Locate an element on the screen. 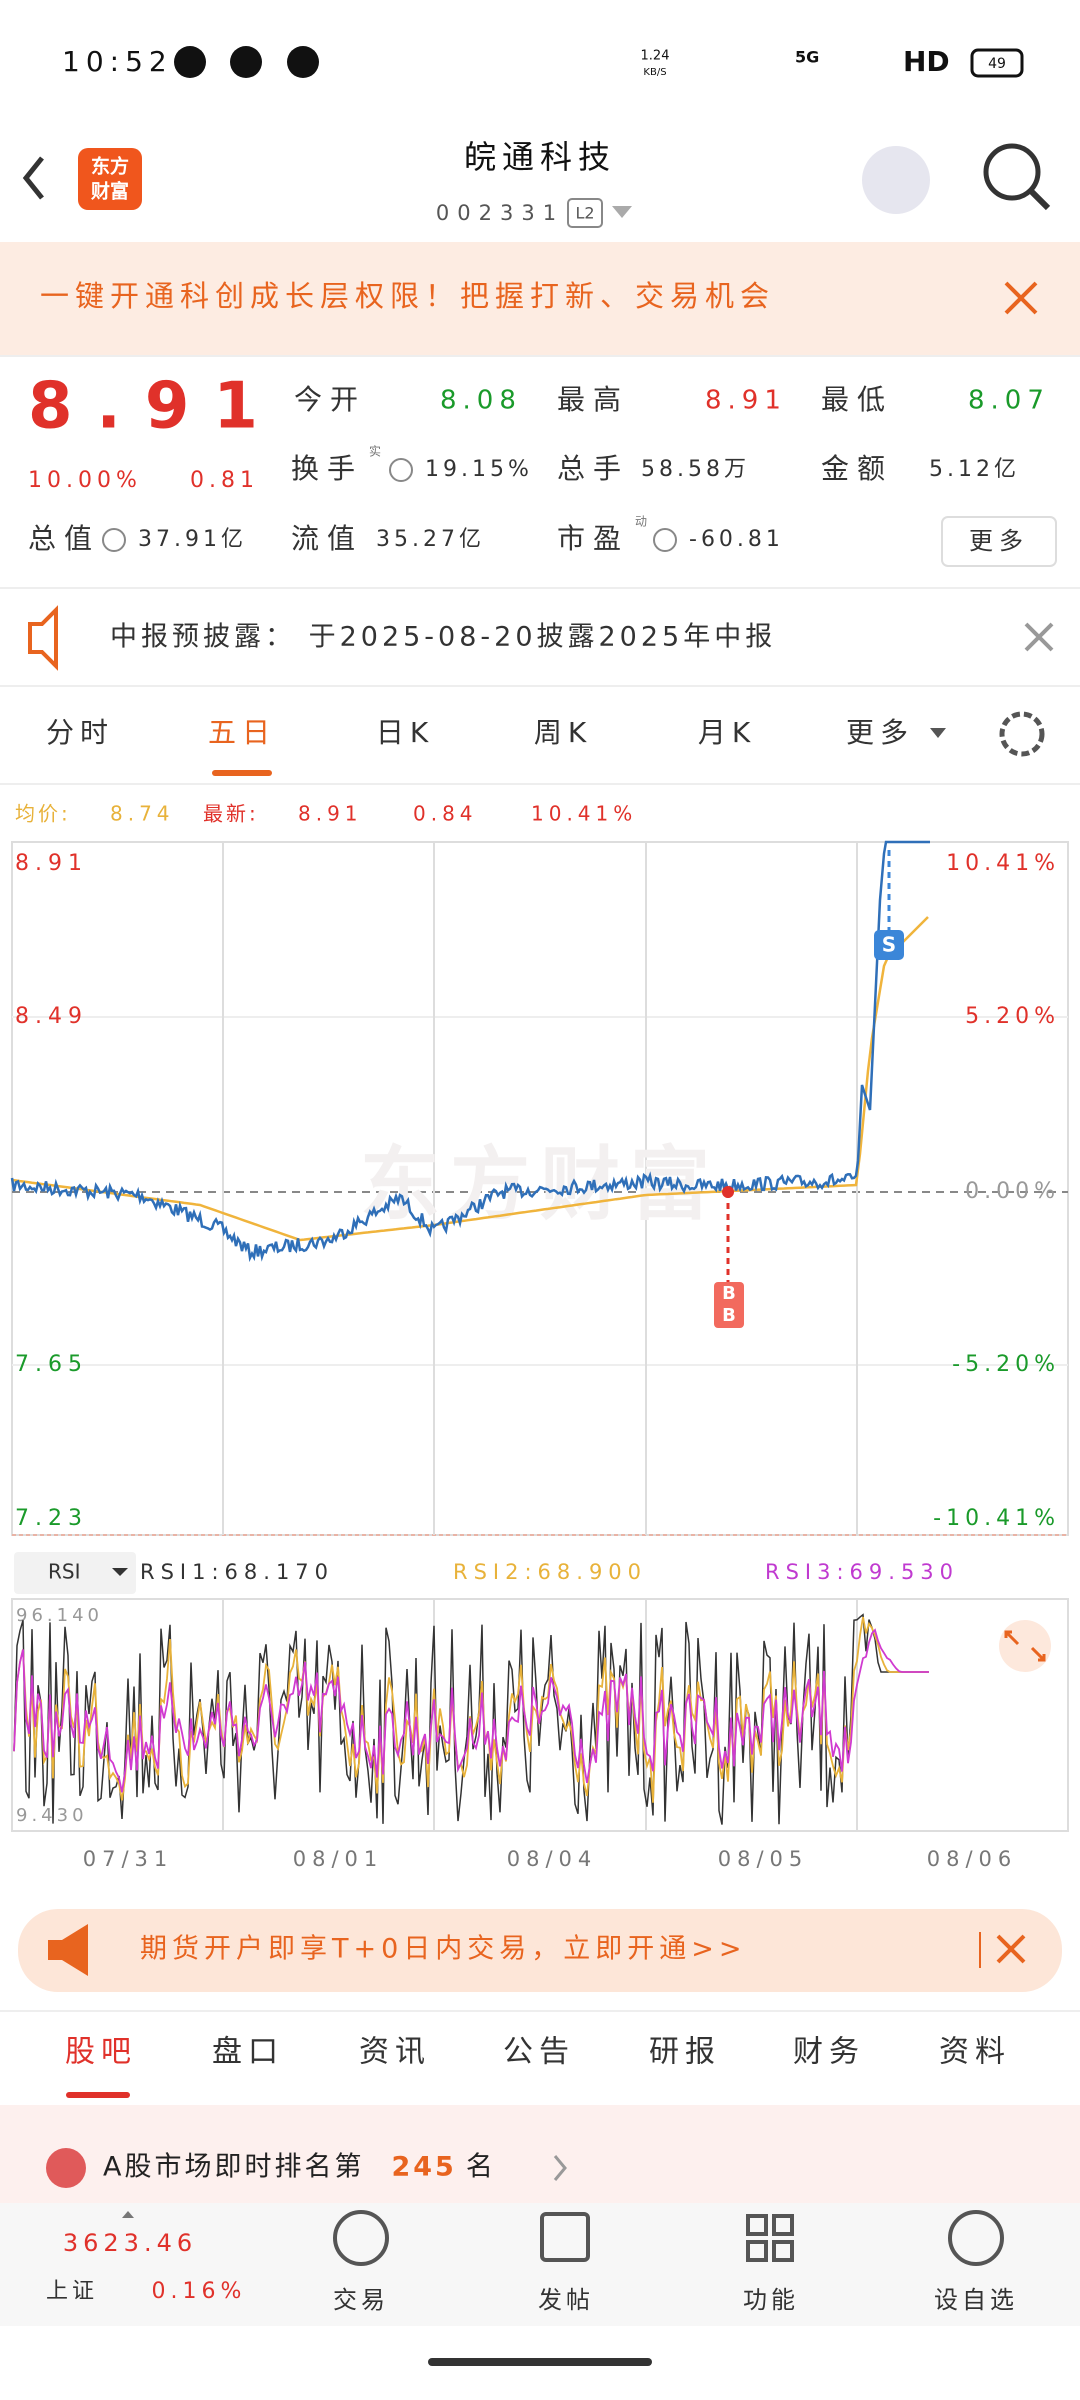  expand-button is located at coordinates (1025, 1646).